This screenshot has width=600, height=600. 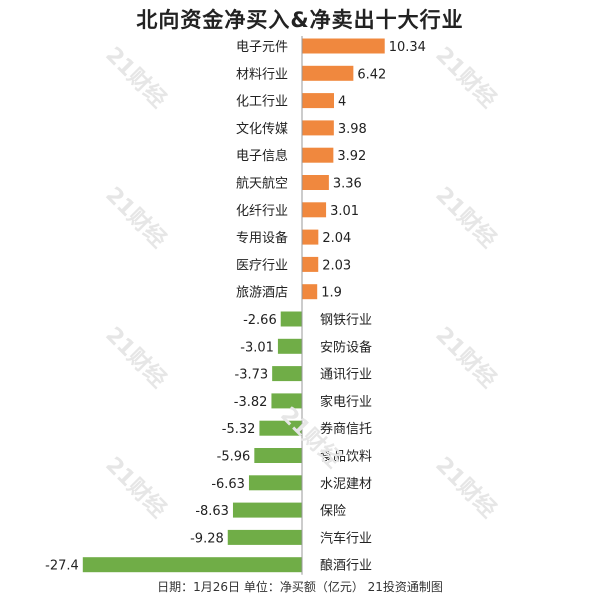 What do you see at coordinates (280, 428) in the screenshot?
I see `bar-券商信托` at bounding box center [280, 428].